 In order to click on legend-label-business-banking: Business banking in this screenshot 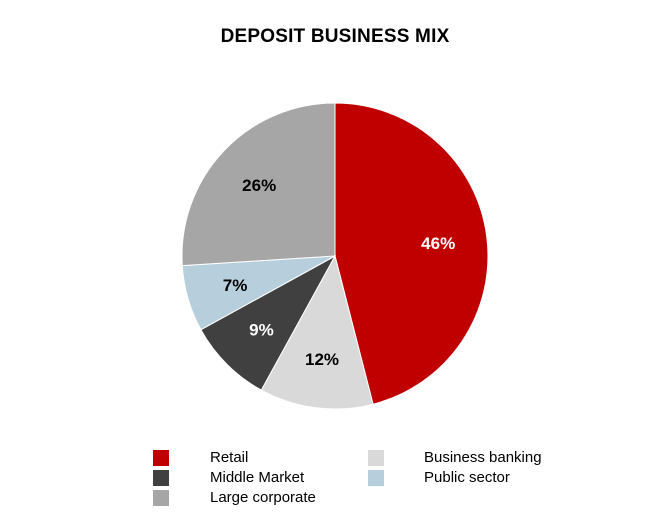, I will do `click(483, 457)`.